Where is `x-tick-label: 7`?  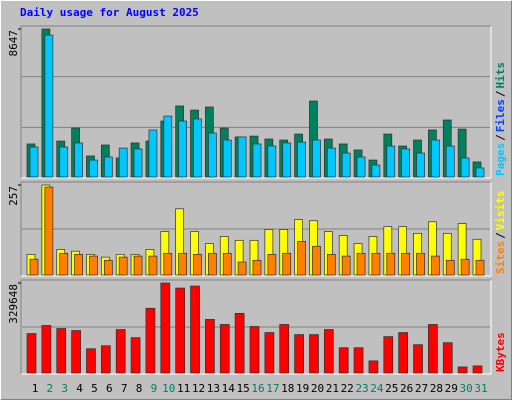
x-tick-label: 7 is located at coordinates (124, 388).